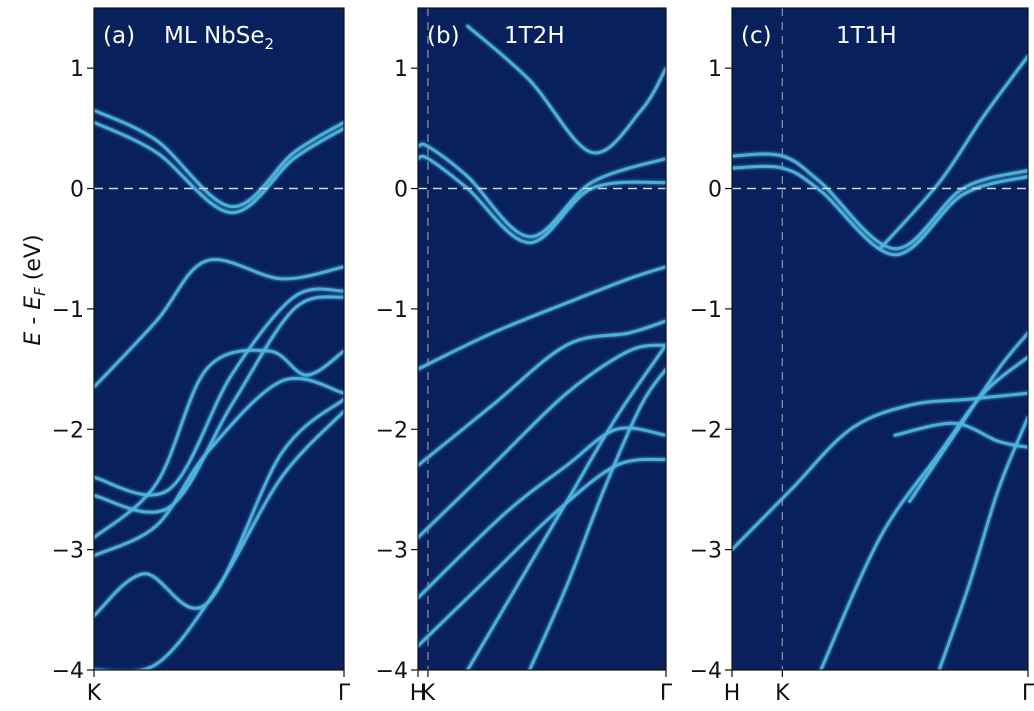 Image resolution: width=1034 pixels, height=711 pixels. Describe the element at coordinates (866, 36) in the screenshot. I see `panel-title: 1T1H` at that location.